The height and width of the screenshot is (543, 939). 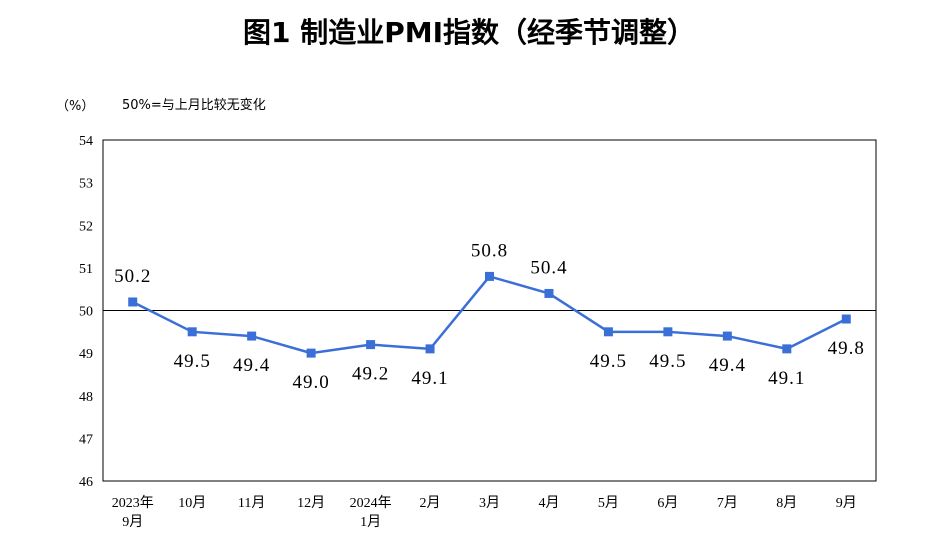 What do you see at coordinates (469, 32) in the screenshot?
I see `chart-title: 图1 制造业PMI指数（经季节调整）` at bounding box center [469, 32].